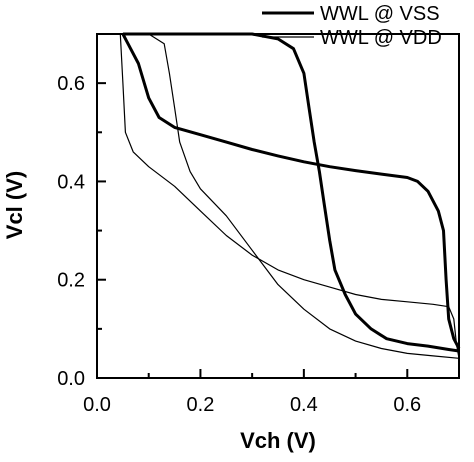  What do you see at coordinates (71, 379) in the screenshot?
I see `y-tick-label: 0.0` at bounding box center [71, 379].